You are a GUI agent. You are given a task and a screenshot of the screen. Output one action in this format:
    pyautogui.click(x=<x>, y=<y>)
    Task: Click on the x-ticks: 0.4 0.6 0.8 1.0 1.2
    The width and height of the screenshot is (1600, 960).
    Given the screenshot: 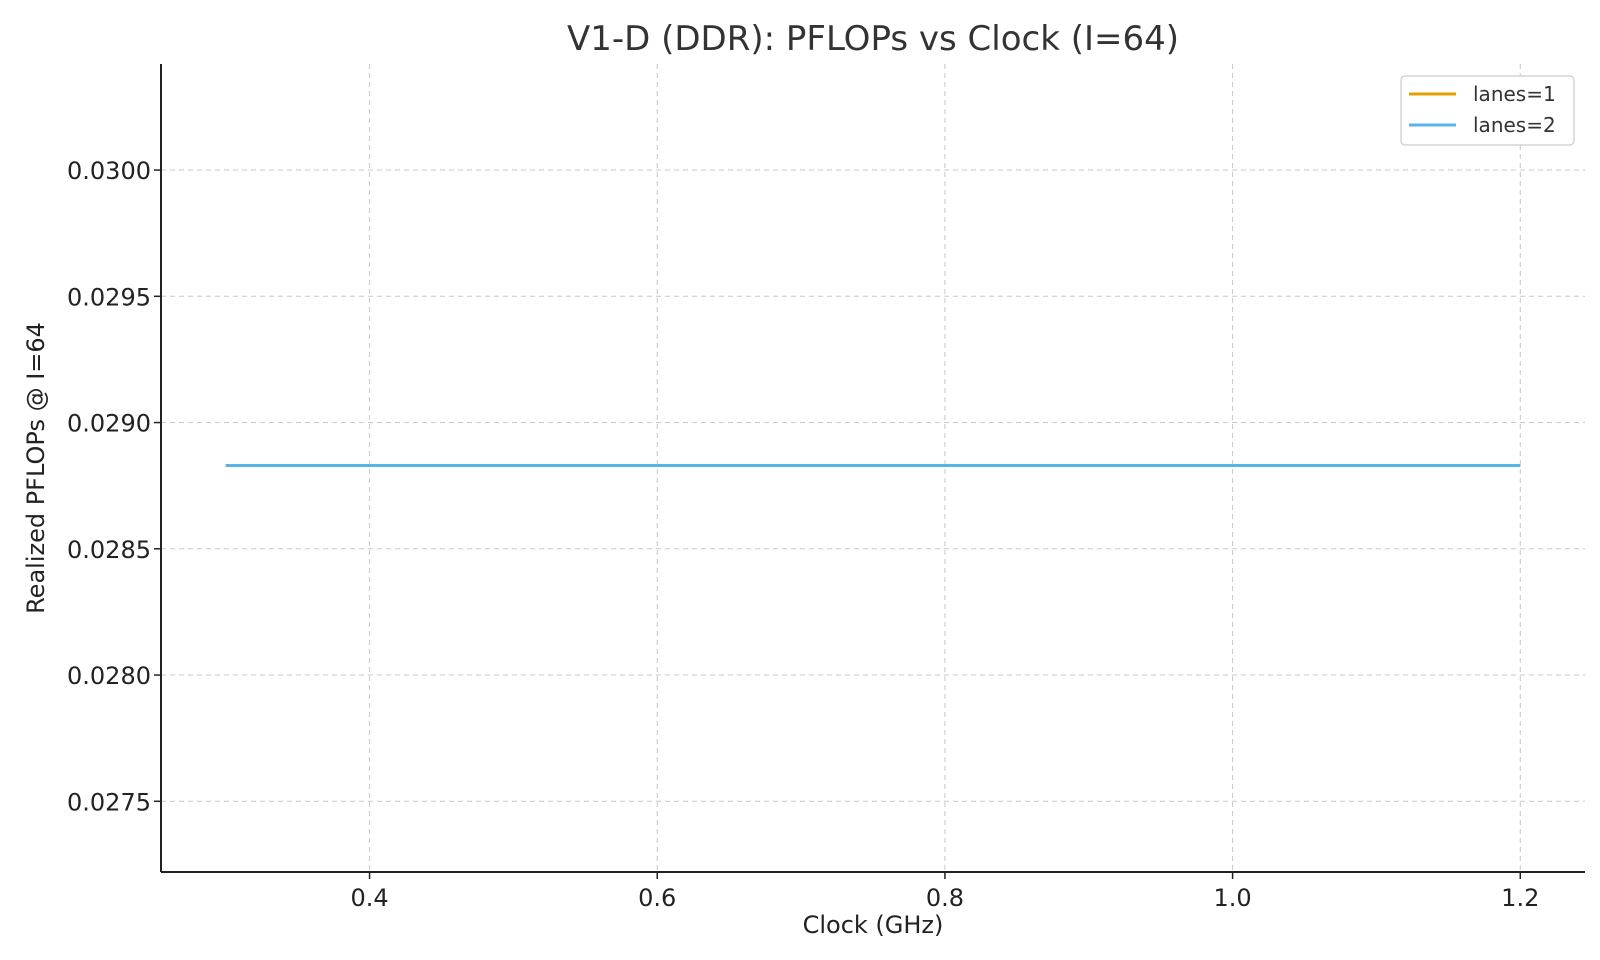 What is the action you would take?
    pyautogui.click(x=944, y=892)
    